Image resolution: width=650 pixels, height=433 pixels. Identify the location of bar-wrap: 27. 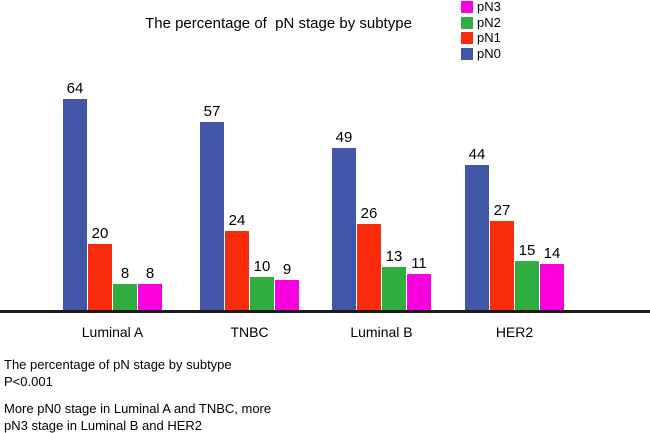
(502, 256).